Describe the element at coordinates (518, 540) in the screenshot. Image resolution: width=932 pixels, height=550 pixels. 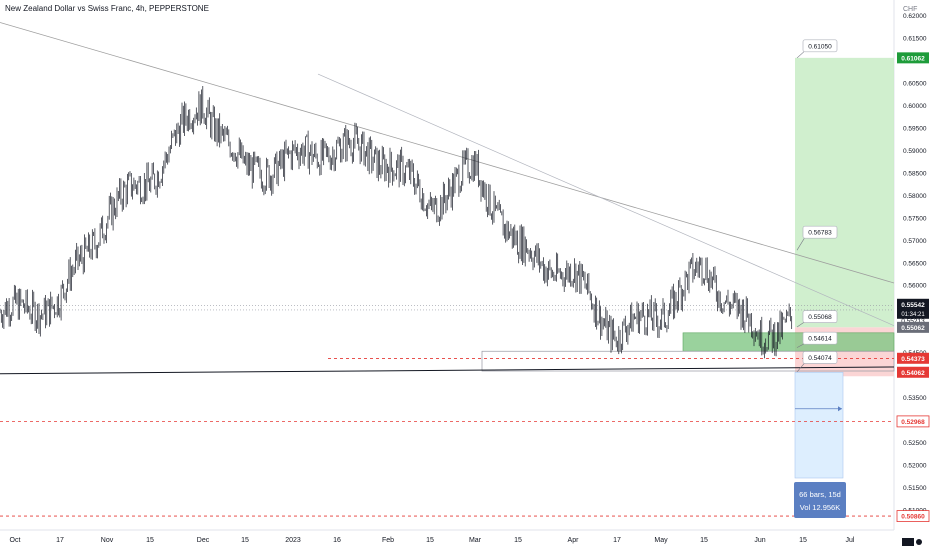
I see `x-tick-label-11: 15` at that location.